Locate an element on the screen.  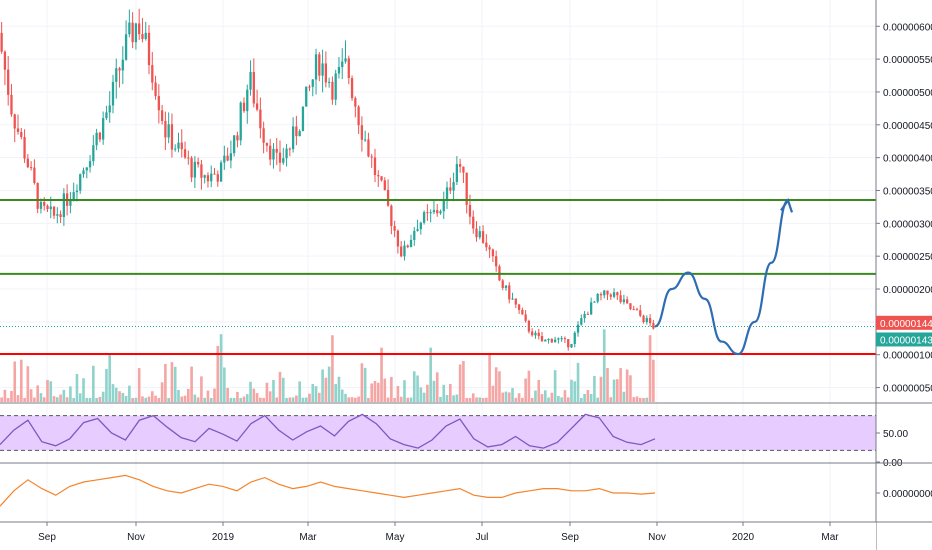
time-tick-label: Sep is located at coordinates (47, 537).